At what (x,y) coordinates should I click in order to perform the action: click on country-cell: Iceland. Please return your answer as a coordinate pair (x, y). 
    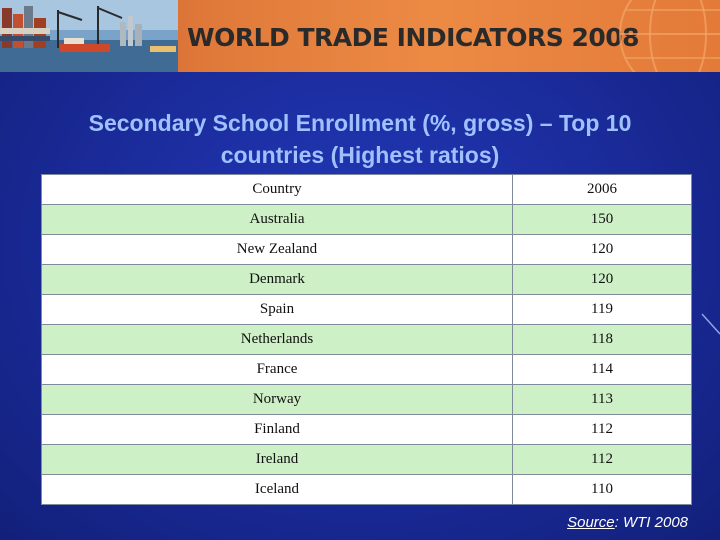
    Looking at the image, I should click on (277, 489).